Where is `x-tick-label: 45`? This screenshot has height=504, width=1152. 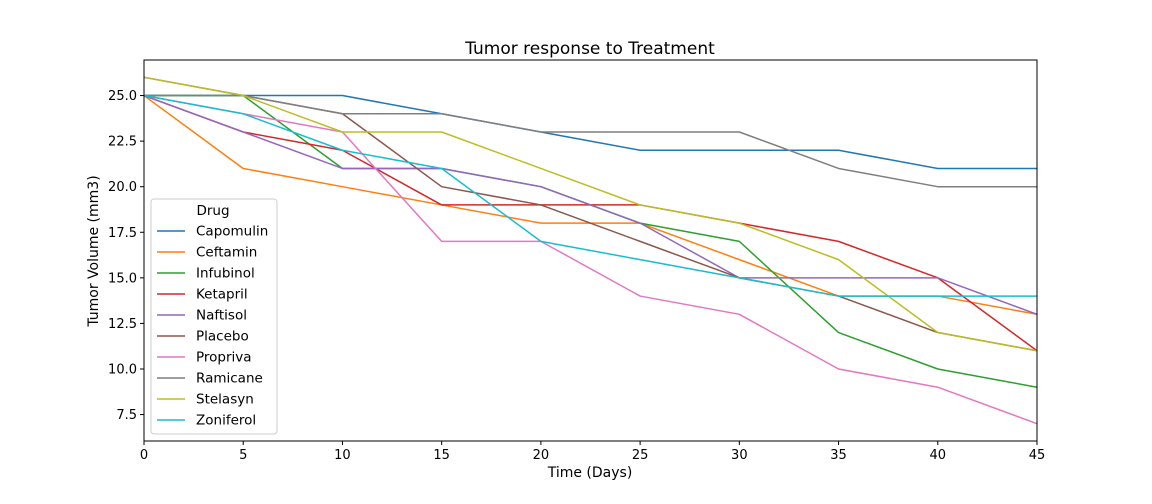 x-tick-label: 45 is located at coordinates (1037, 455).